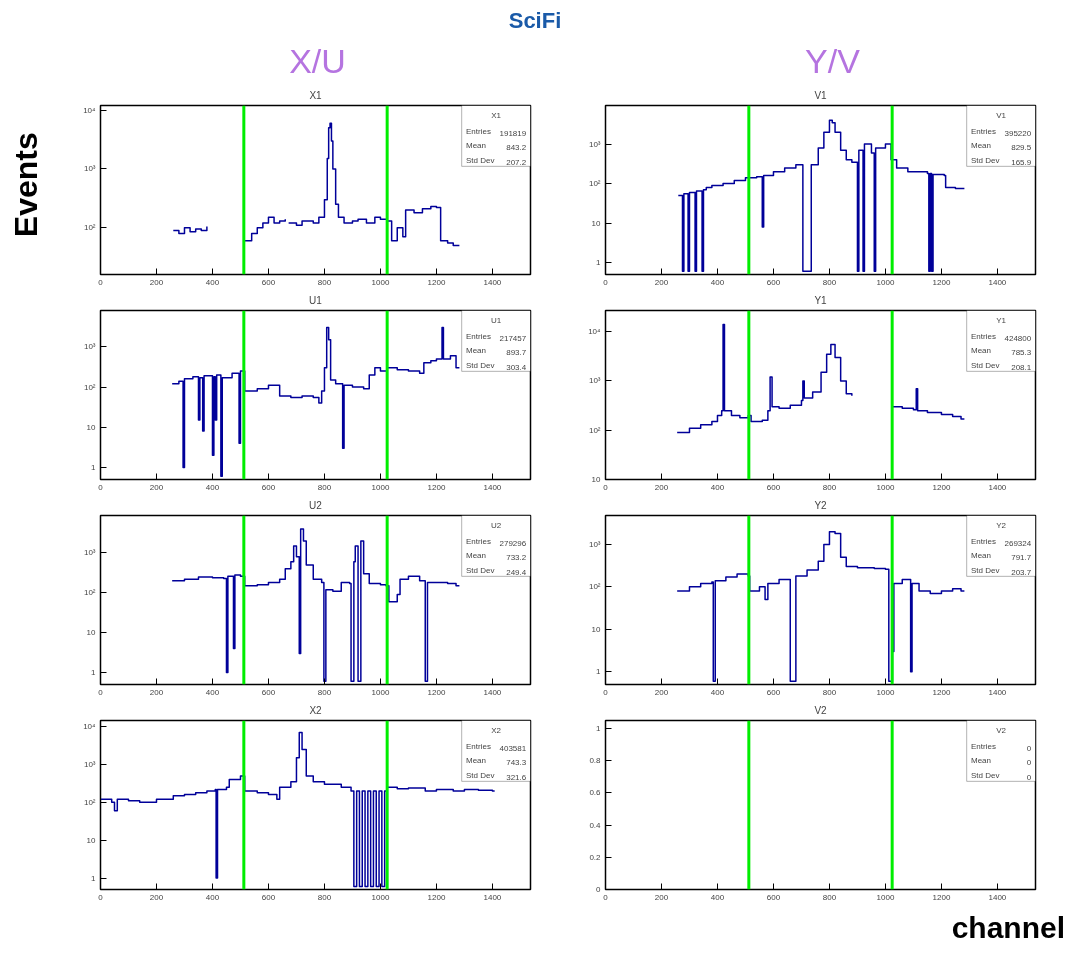  Describe the element at coordinates (25, 185) in the screenshot. I see `text: Events` at that location.